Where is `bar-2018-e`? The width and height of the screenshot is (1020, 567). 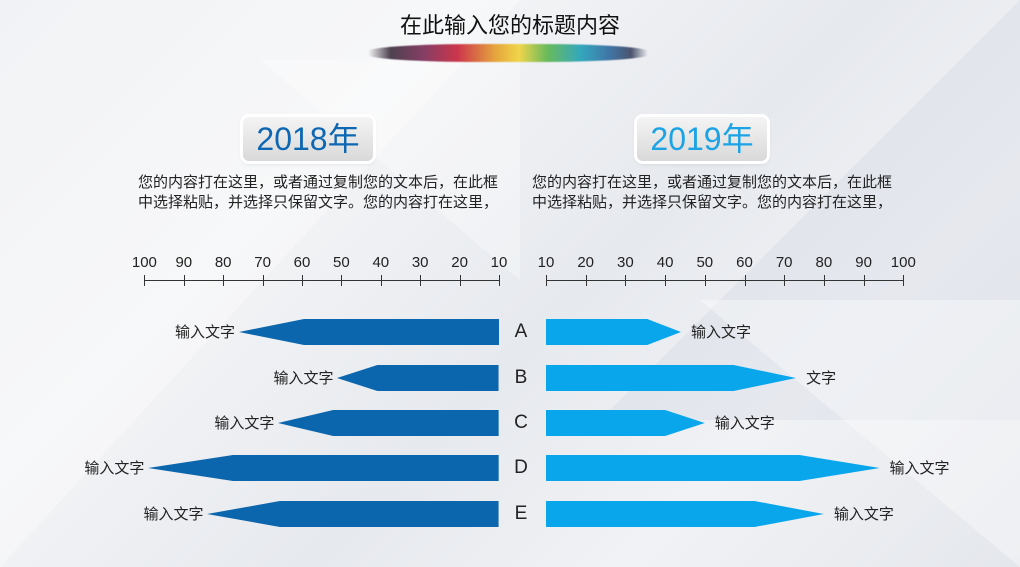 bar-2018-e is located at coordinates (353, 514).